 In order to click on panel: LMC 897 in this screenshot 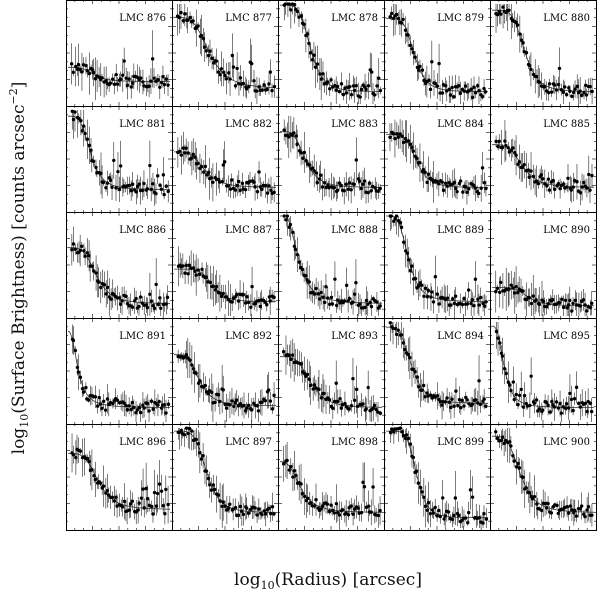, I will do `click(225, 477)`.